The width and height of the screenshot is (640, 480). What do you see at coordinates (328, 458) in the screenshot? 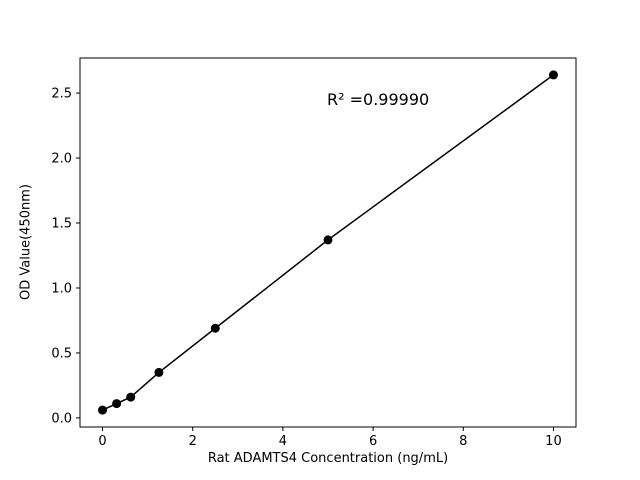
I see `x-axis-label: Rat ADAMTS4 Concentration (ng/mL)` at bounding box center [328, 458].